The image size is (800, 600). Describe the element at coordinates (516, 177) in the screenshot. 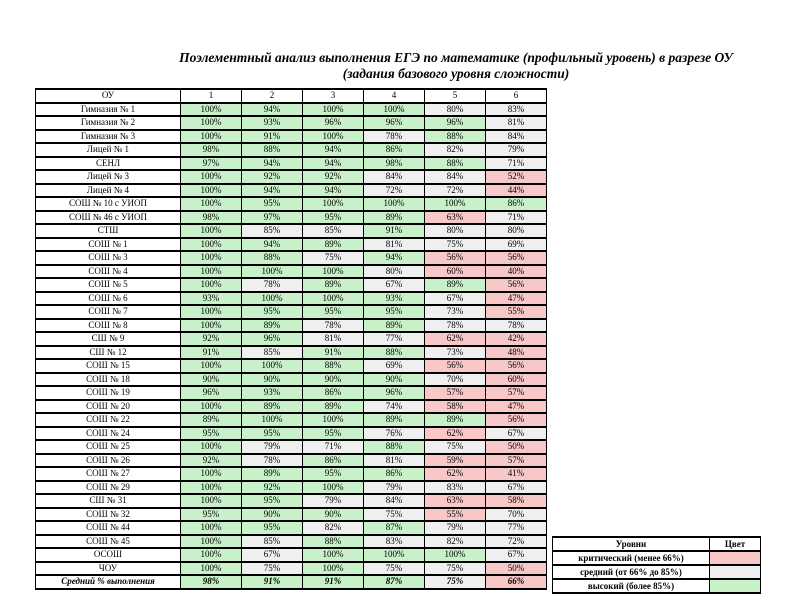

I see `score-cell: 52%` at that location.